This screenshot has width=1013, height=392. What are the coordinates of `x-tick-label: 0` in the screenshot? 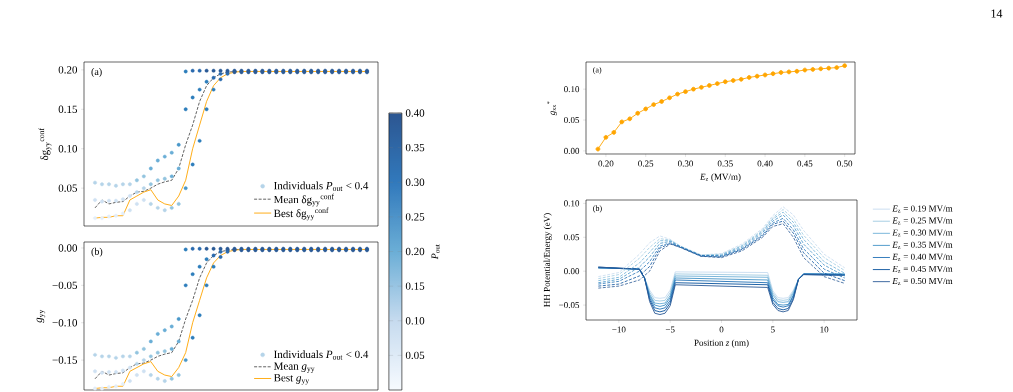 It's located at (721, 329).